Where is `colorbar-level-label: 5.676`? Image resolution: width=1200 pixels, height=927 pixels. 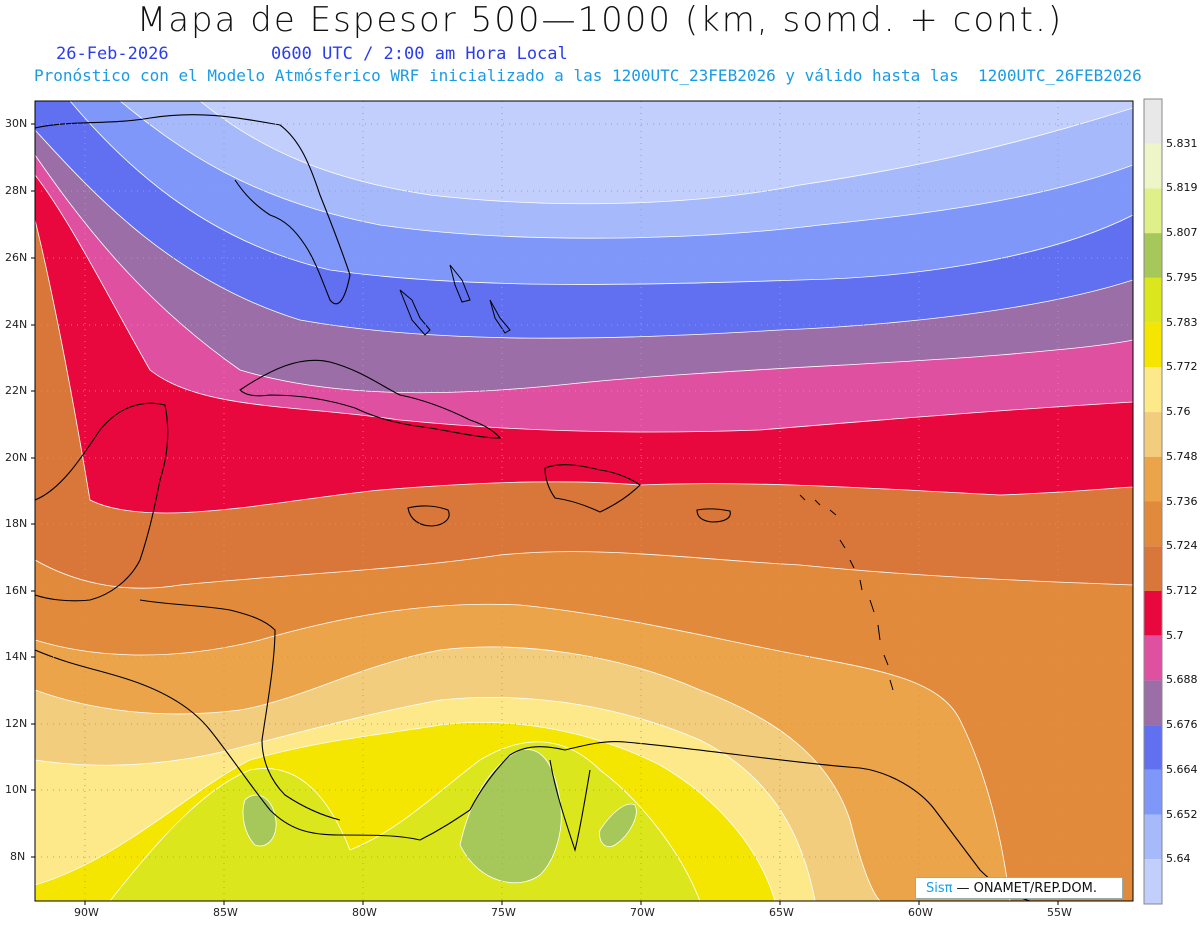
colorbar-level-label: 5.676 is located at coordinates (1182, 725).